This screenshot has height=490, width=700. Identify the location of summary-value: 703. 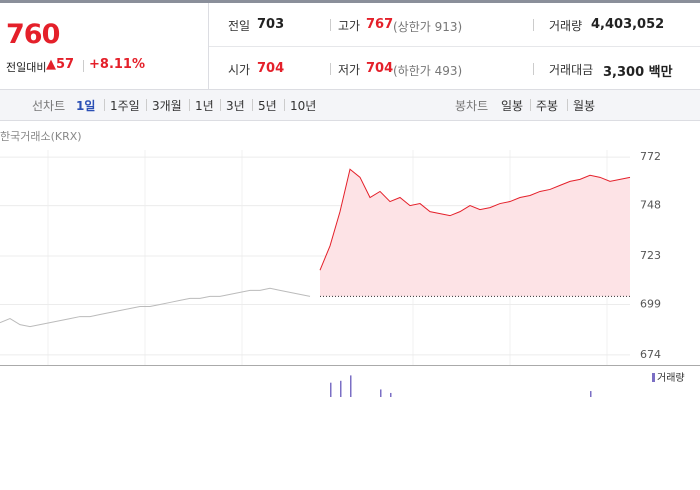
(271, 24).